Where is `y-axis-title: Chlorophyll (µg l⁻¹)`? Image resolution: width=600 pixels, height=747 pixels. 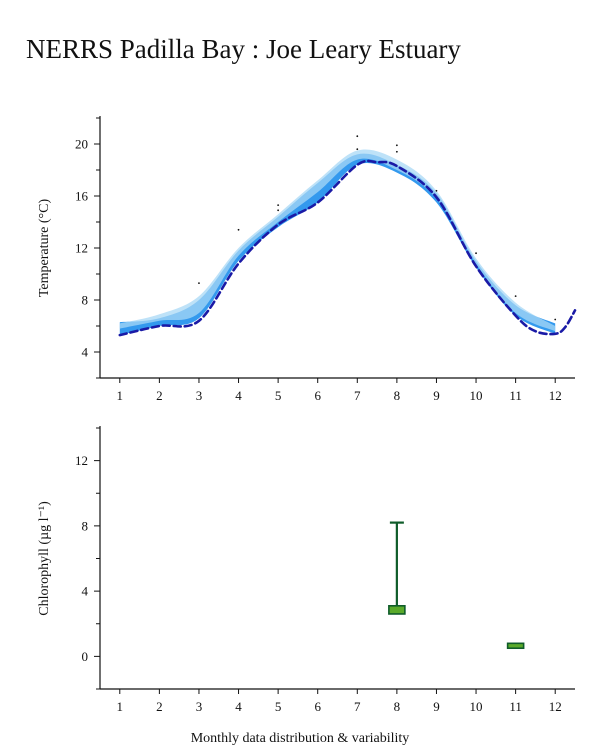 y-axis-title: Chlorophyll (µg l⁻¹) is located at coordinates (44, 558).